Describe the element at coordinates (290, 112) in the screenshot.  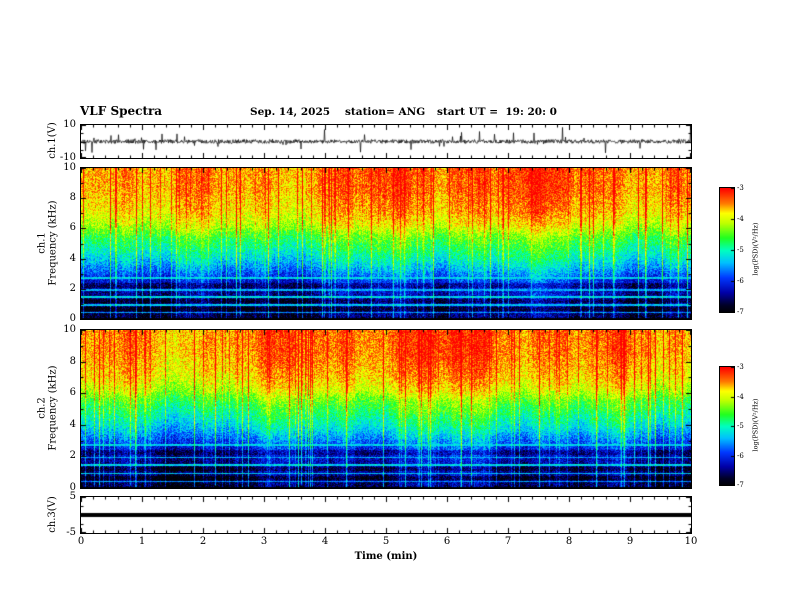
I see `header-date: Sep. 14, 2025` at that location.